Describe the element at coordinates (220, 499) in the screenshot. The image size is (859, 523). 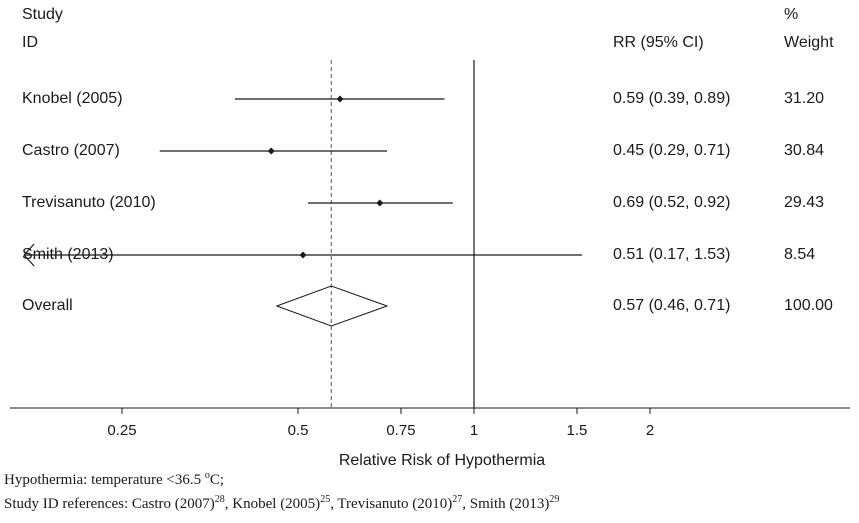
I see `ref-castro-sup: 28` at that location.